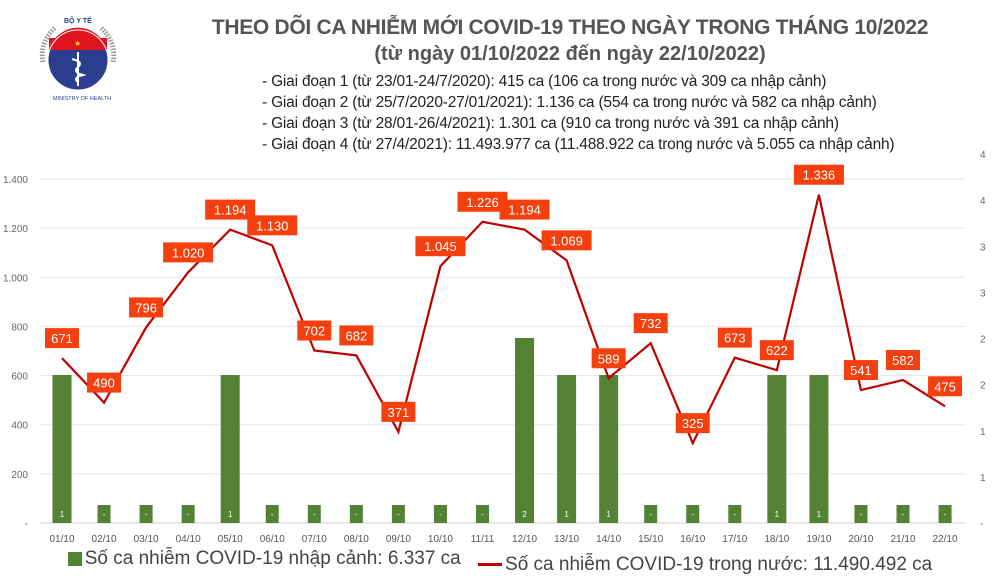  What do you see at coordinates (78, 20) in the screenshot?
I see `svg-text: BỘ Y TẾ` at bounding box center [78, 20].